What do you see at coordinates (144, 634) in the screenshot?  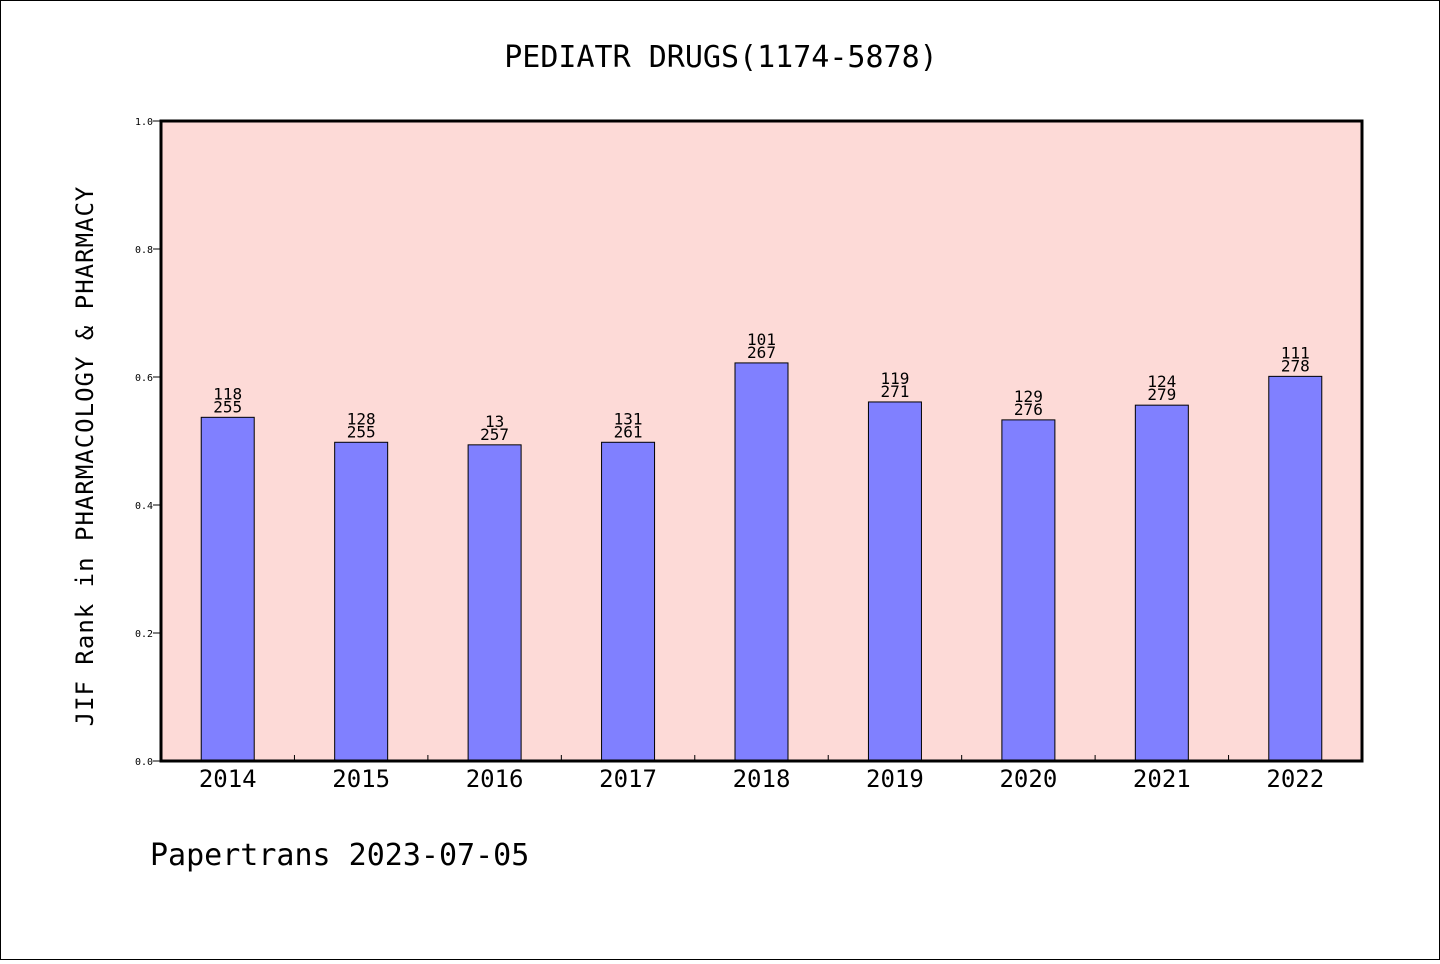 I see `y-tick-label: 0.2` at bounding box center [144, 634].